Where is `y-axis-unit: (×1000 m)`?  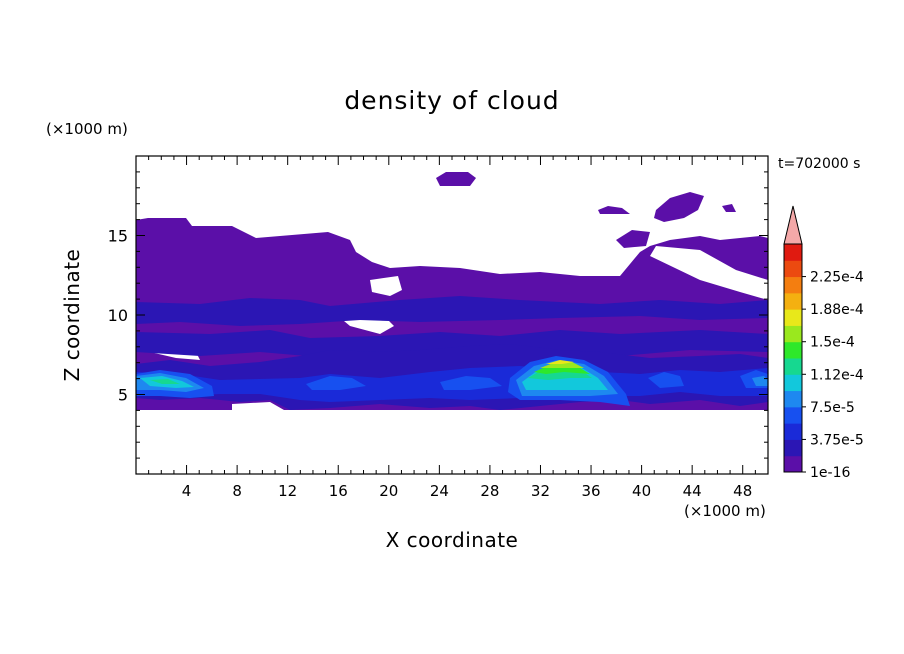 y-axis-unit: (×1000 m) is located at coordinates (87, 129).